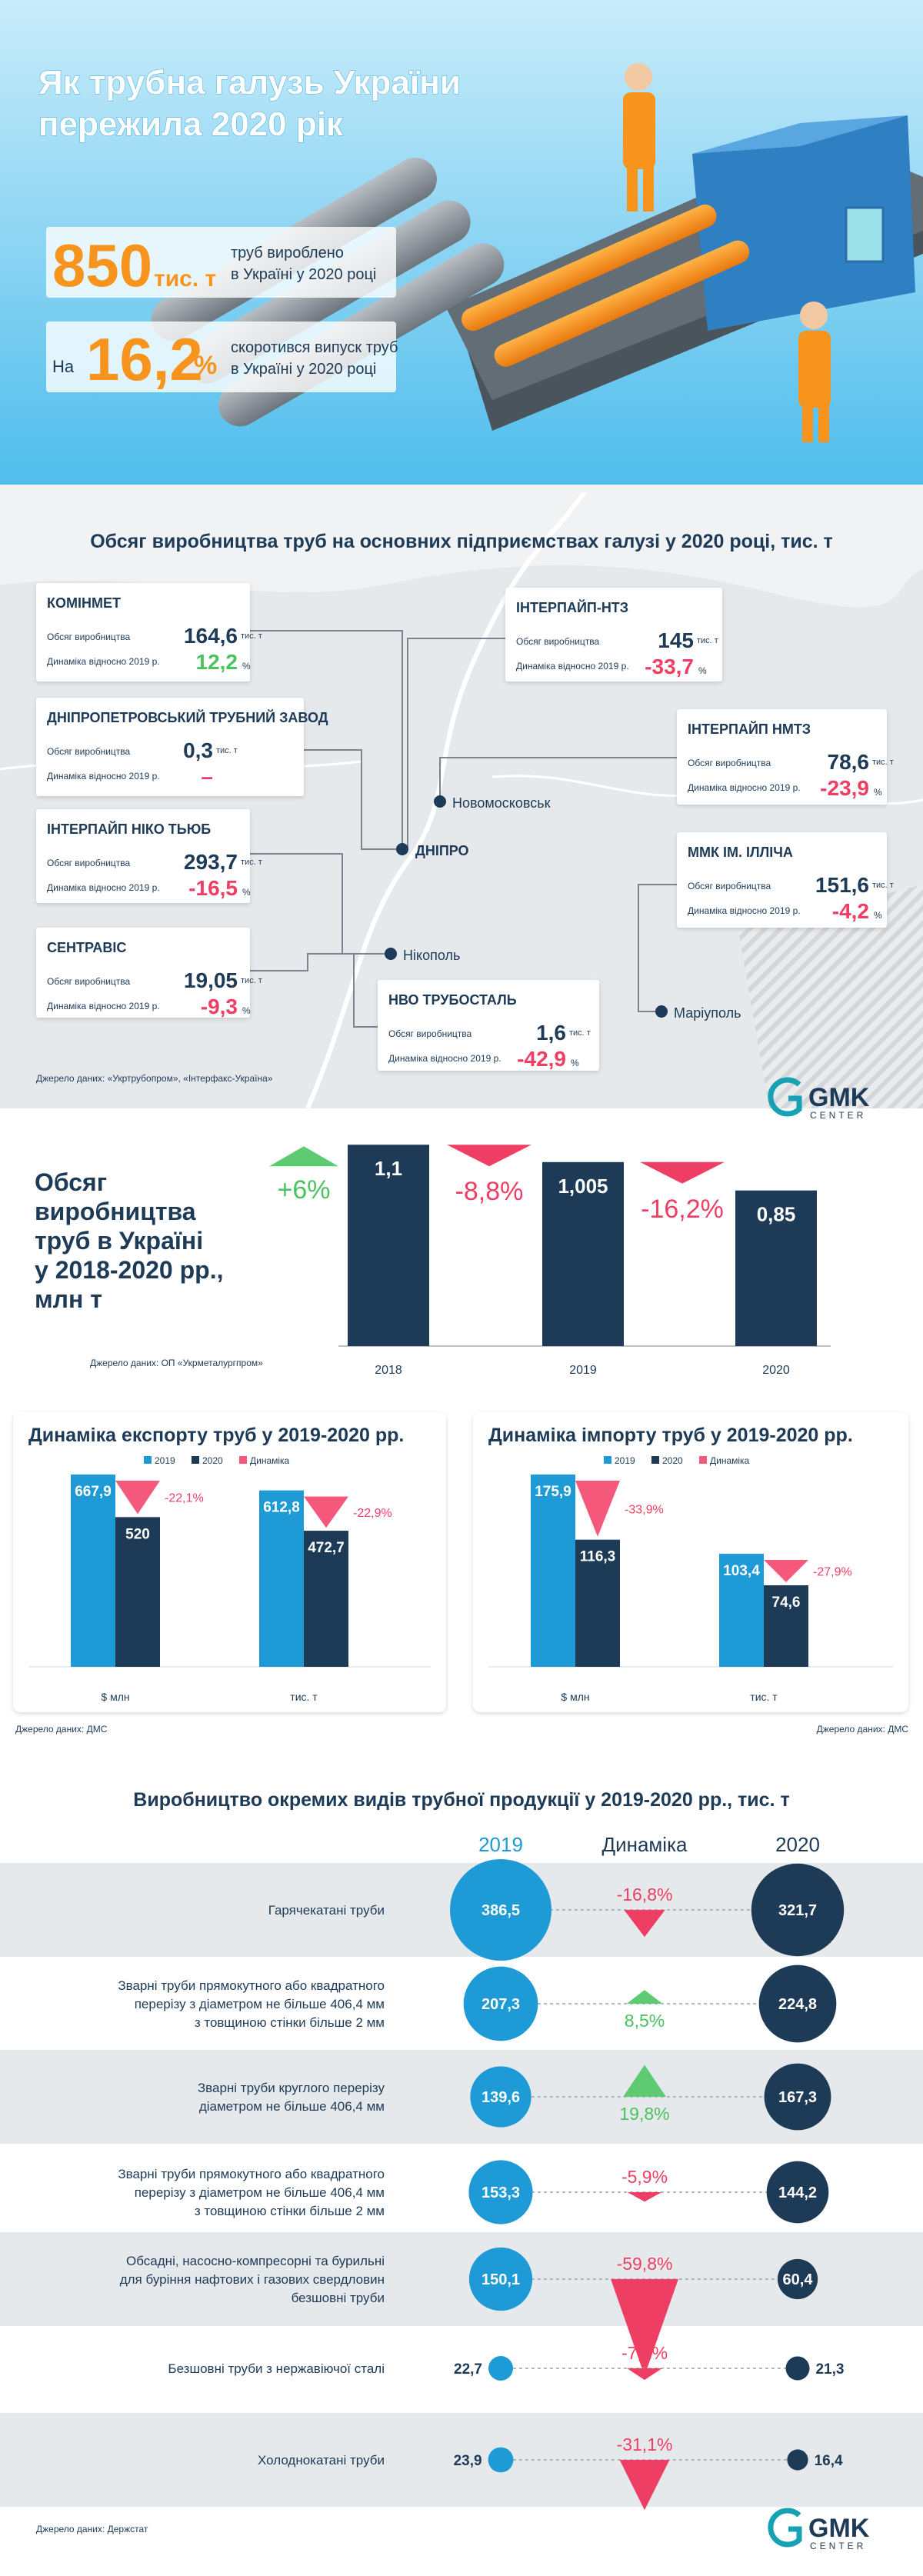  What do you see at coordinates (849, 762) in the screenshot?
I see `volume-value: 78,6` at bounding box center [849, 762].